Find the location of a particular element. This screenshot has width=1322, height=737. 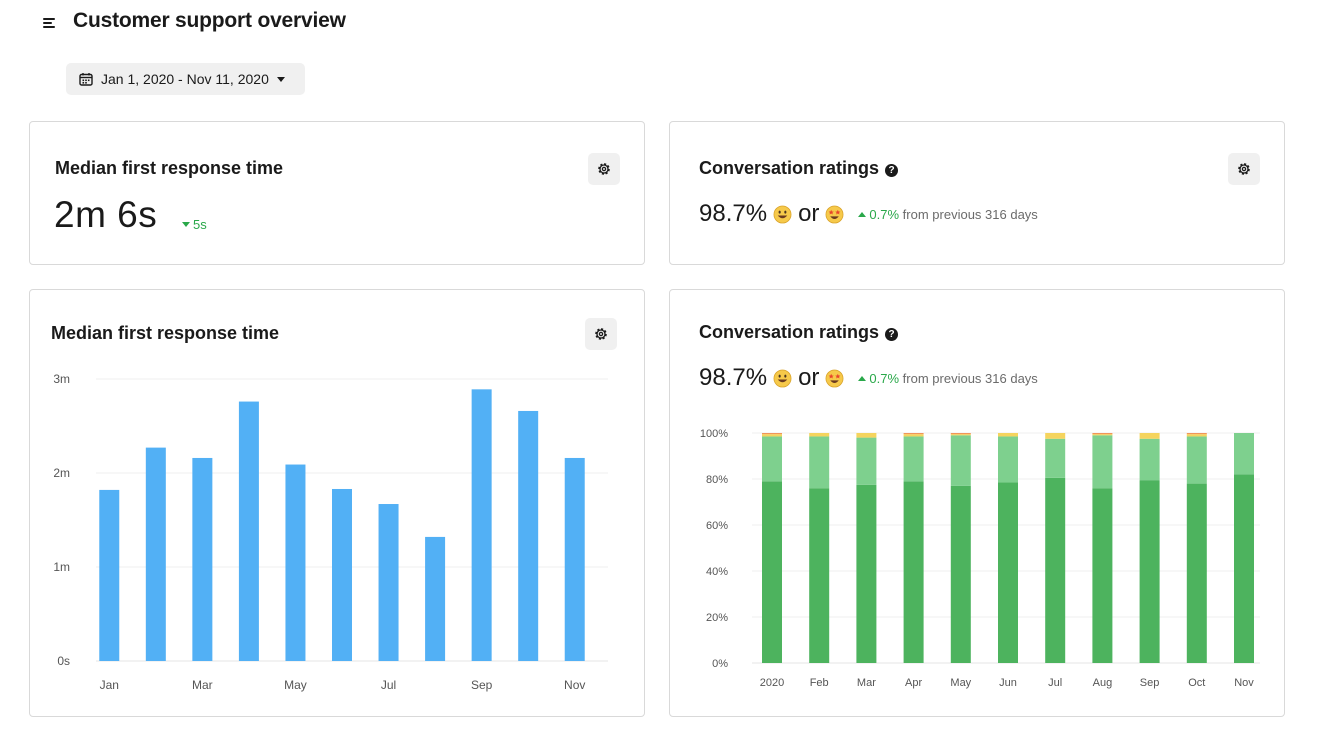

x-tick-label: Apr is located at coordinates (913, 683).